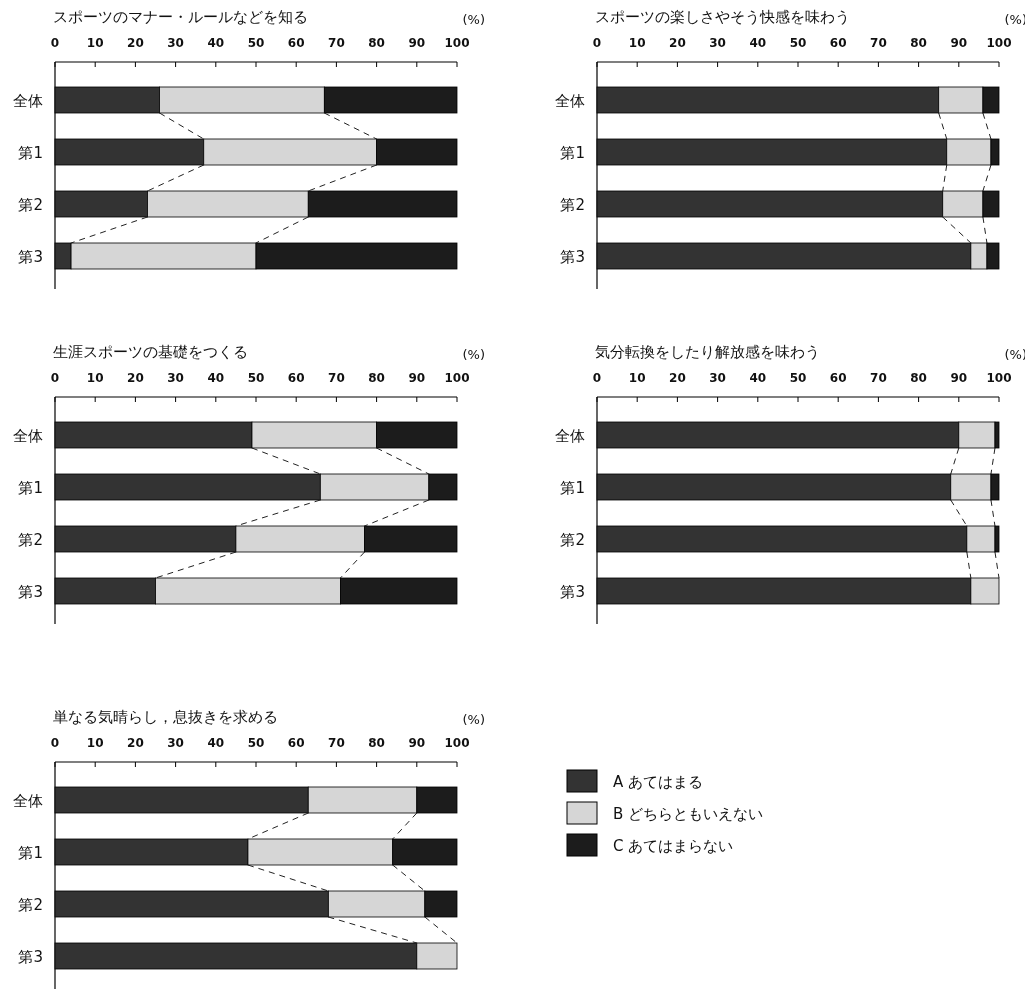 The image size is (1025, 997). Describe the element at coordinates (722, 17) in the screenshot. I see `chart-title: スポーツの楽しさやそう快感を味わう` at that location.